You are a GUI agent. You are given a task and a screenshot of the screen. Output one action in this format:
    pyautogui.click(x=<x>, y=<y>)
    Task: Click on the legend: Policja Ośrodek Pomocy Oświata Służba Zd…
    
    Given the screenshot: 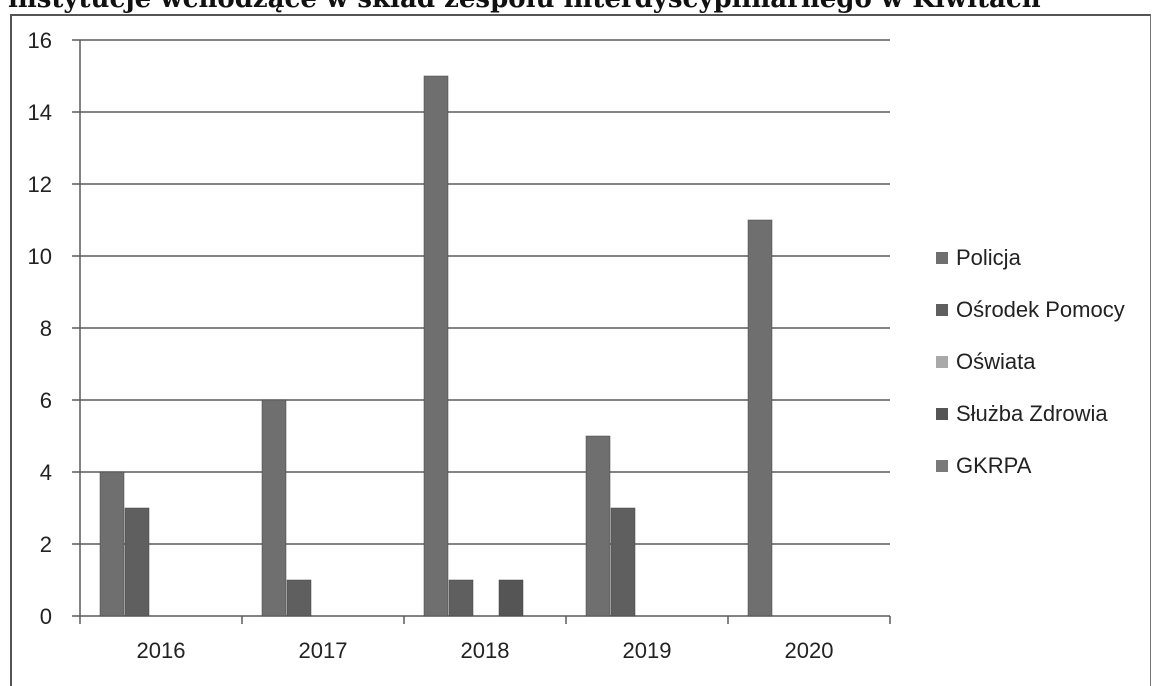 What is the action you would take?
    pyautogui.click(x=1030, y=362)
    